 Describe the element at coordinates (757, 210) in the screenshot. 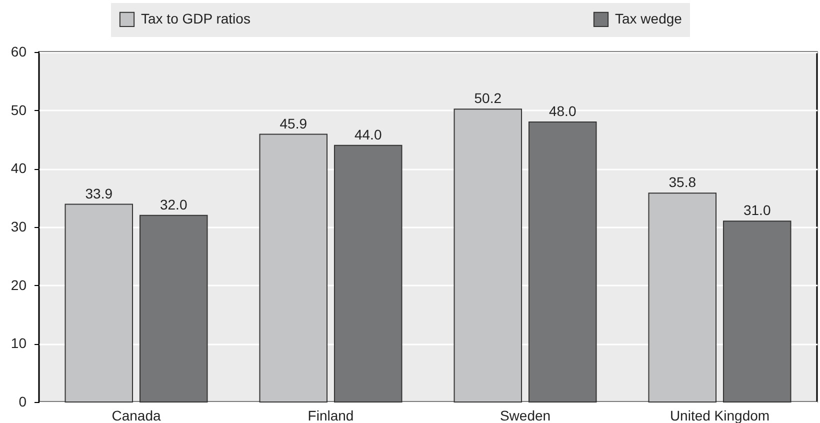

I see `data-label: 31.0` at that location.